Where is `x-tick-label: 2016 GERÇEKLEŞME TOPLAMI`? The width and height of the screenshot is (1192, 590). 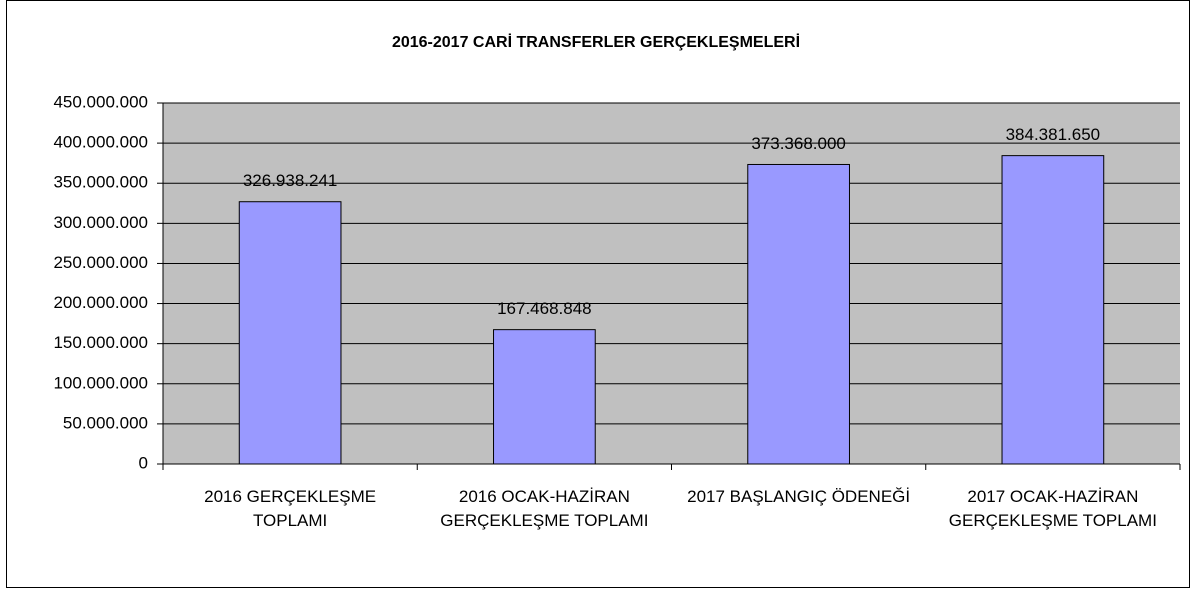 x-tick-label: 2016 GERÇEKLEŞME TOPLAMI is located at coordinates (290, 508).